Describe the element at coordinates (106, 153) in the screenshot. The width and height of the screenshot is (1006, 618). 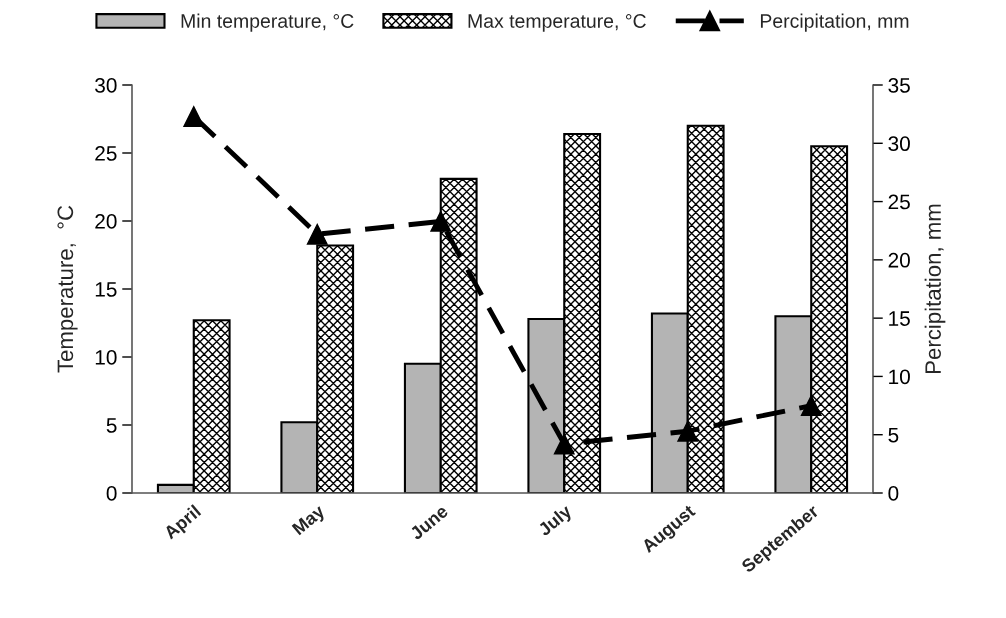
I see `y-tick-label: 25` at that location.